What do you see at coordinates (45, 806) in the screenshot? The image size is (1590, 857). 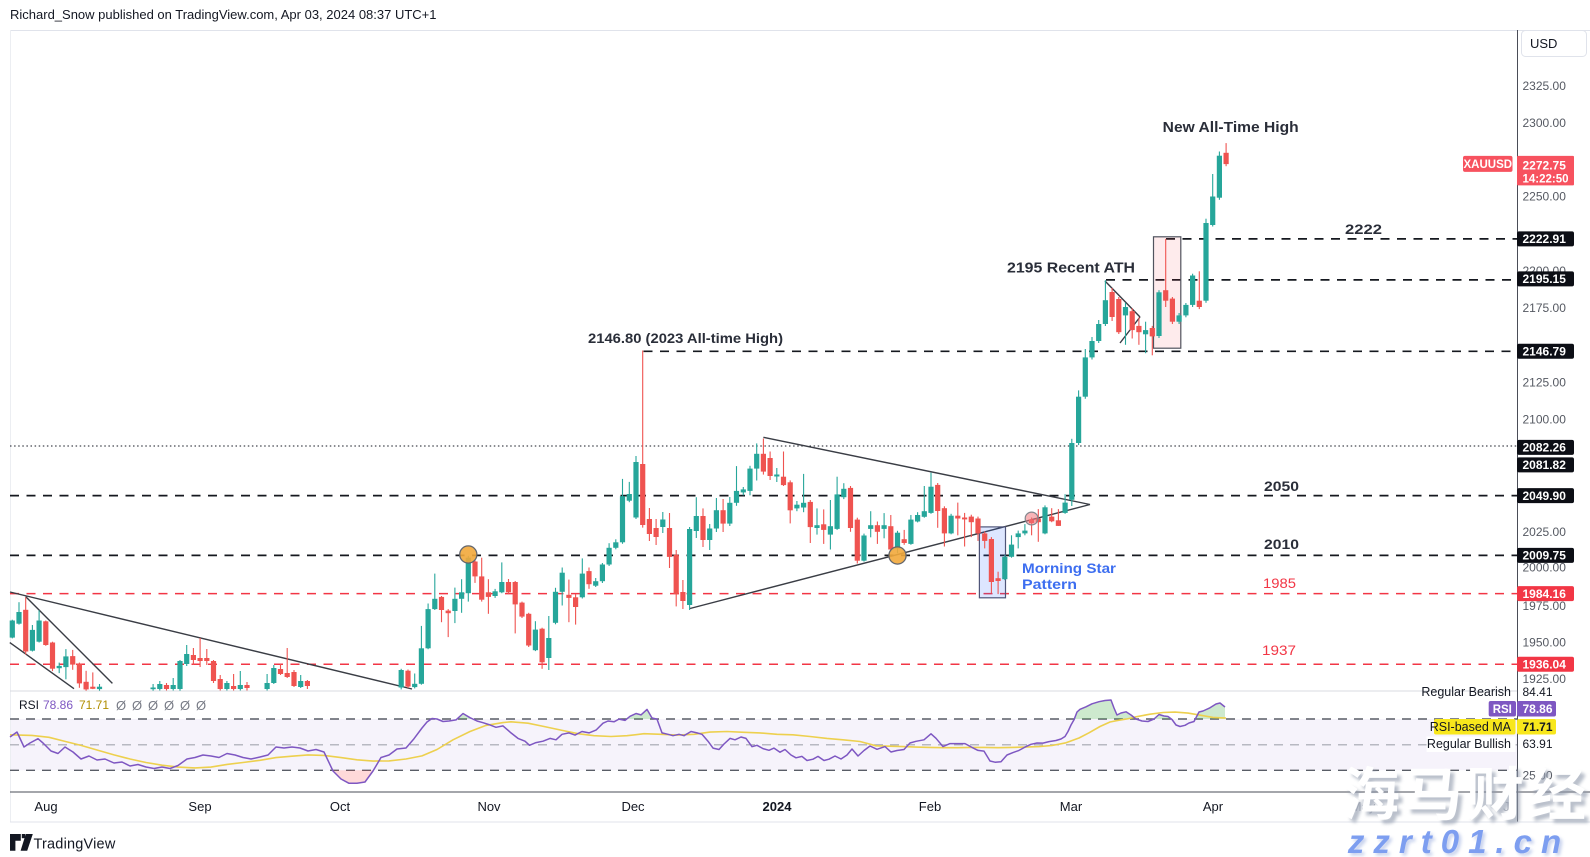 I see `svg-text: Aug` at bounding box center [45, 806].